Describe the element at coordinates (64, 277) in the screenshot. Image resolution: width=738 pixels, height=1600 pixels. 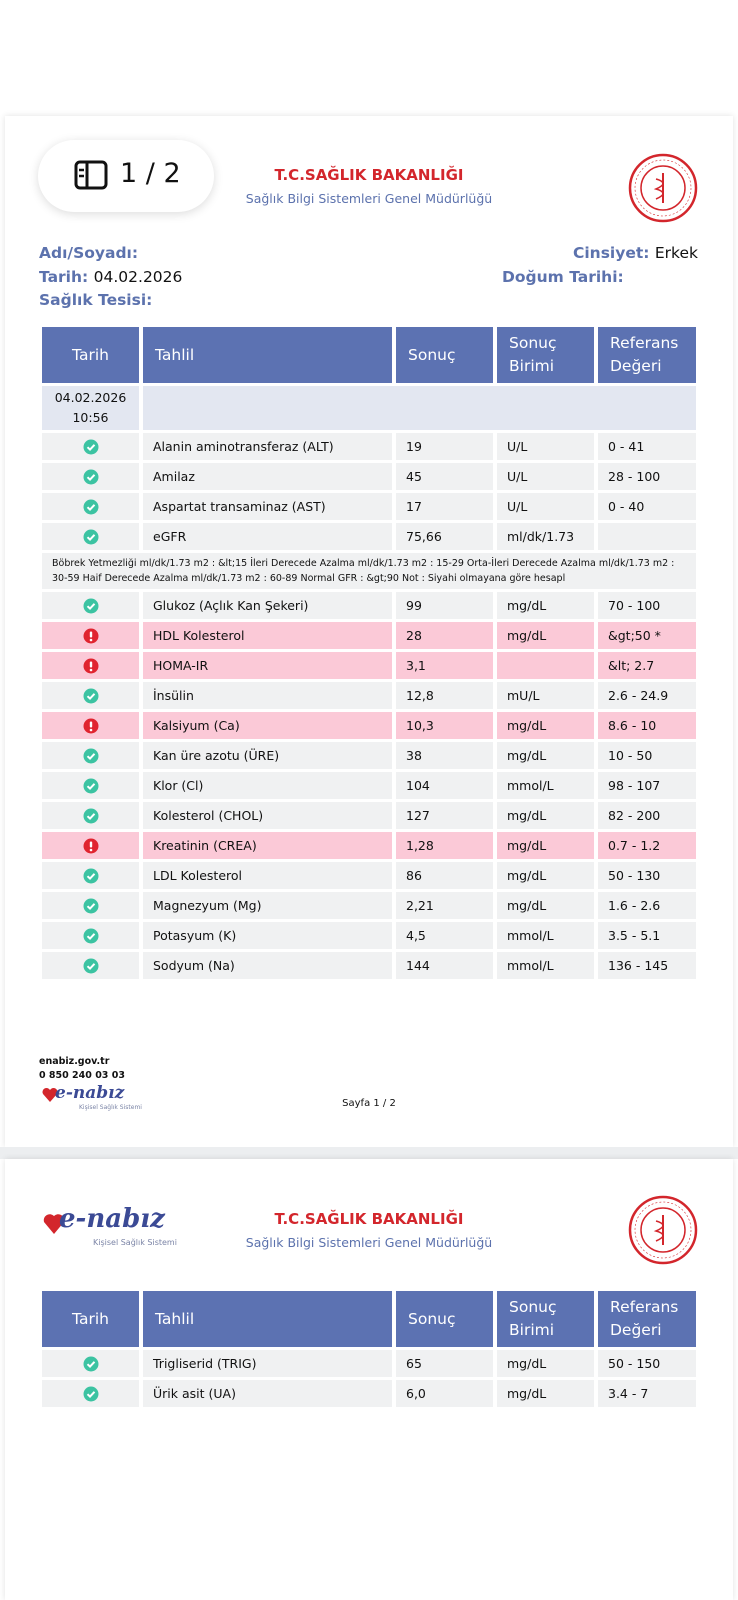
I see `date-label: Tarih:` at that location.